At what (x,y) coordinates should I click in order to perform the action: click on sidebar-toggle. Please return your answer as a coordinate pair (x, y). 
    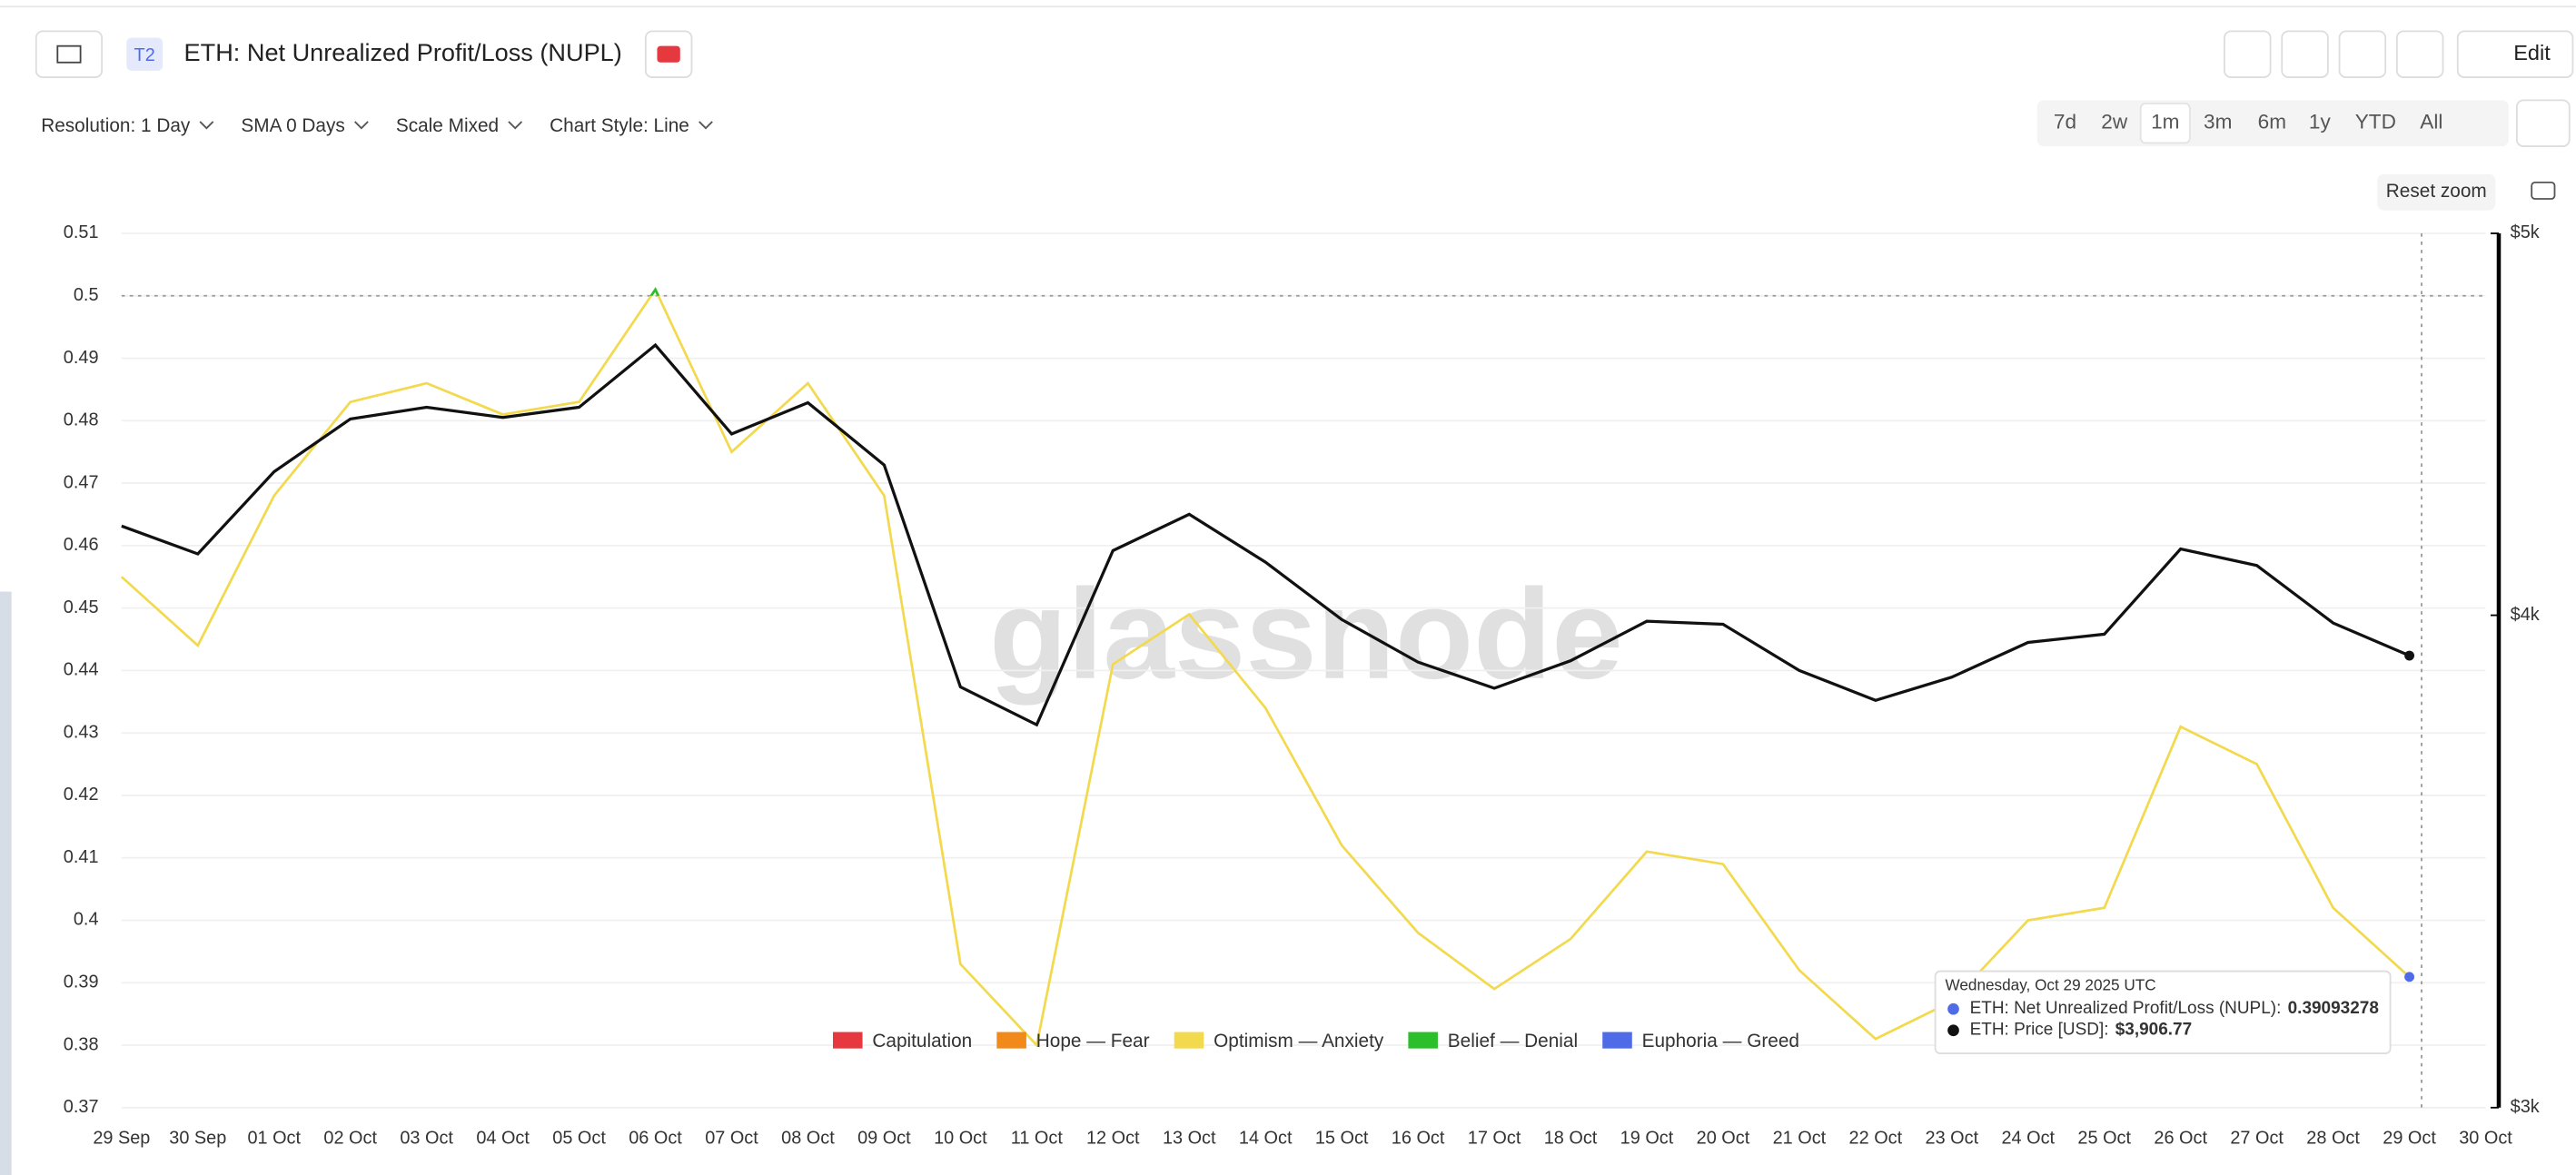
    Looking at the image, I should click on (69, 54).